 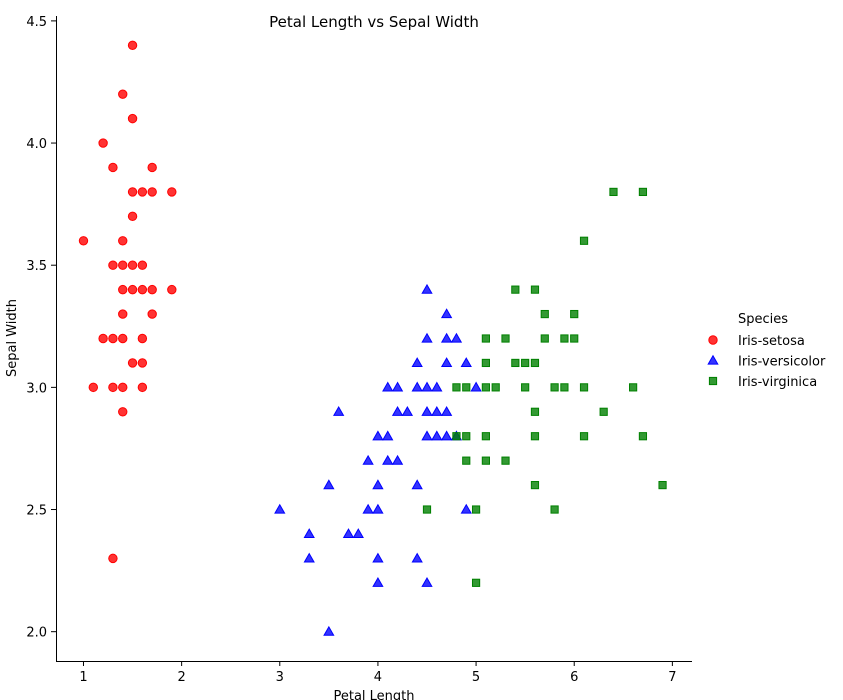 I want to click on legend-label-iris-setosa: Iris-setosa, so click(x=771, y=341).